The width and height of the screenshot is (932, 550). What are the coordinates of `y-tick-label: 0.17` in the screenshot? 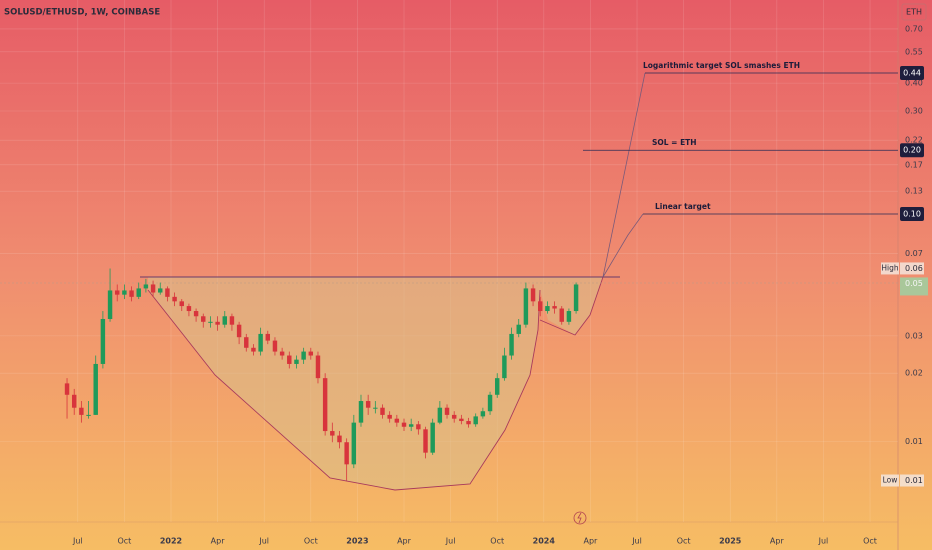 It's located at (914, 164).